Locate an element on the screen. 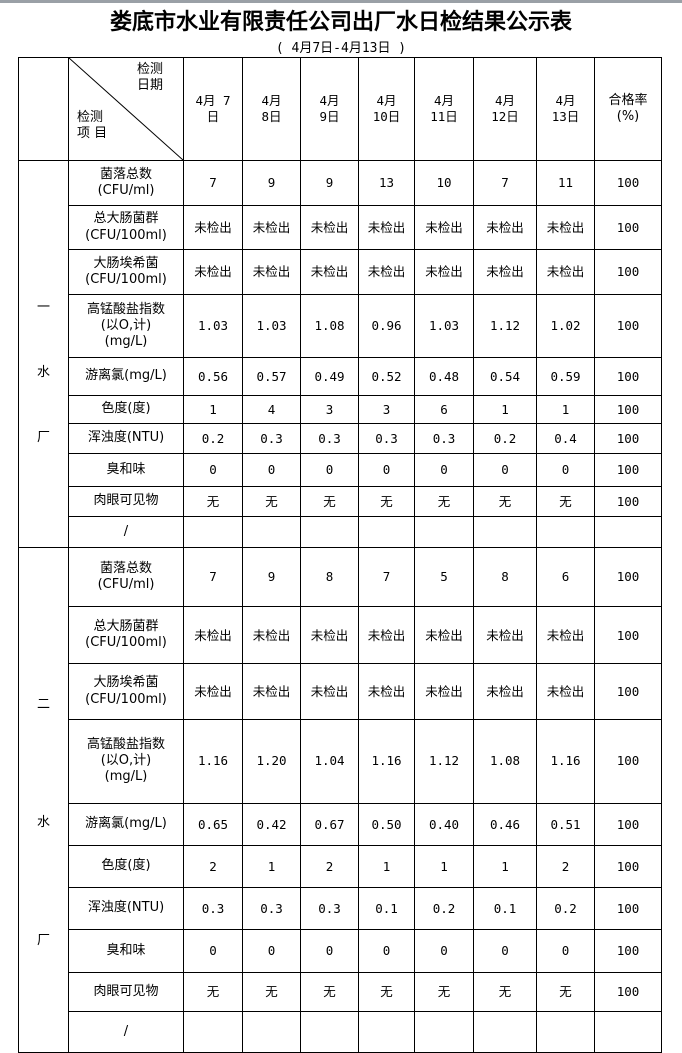  value-cell: 9 is located at coordinates (271, 183).